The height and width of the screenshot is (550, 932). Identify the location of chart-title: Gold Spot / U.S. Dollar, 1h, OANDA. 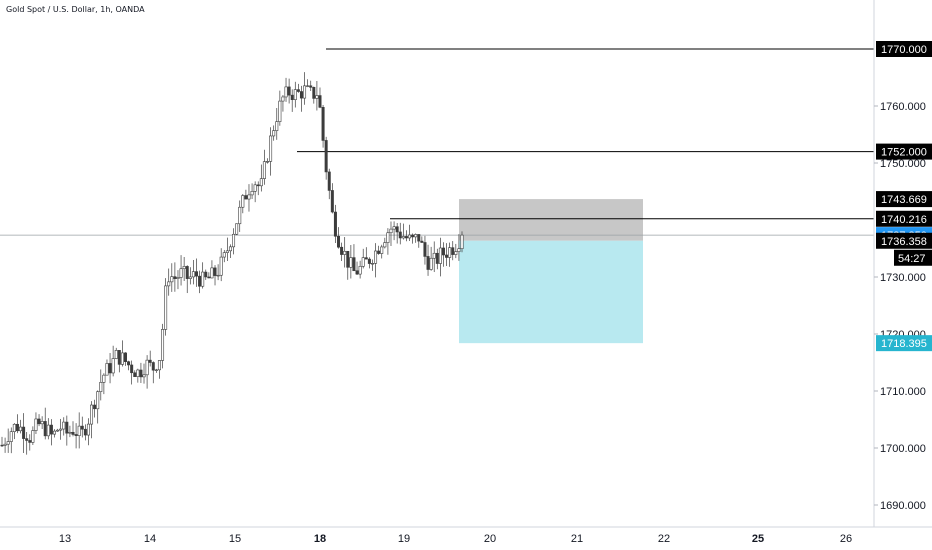
(75, 9).